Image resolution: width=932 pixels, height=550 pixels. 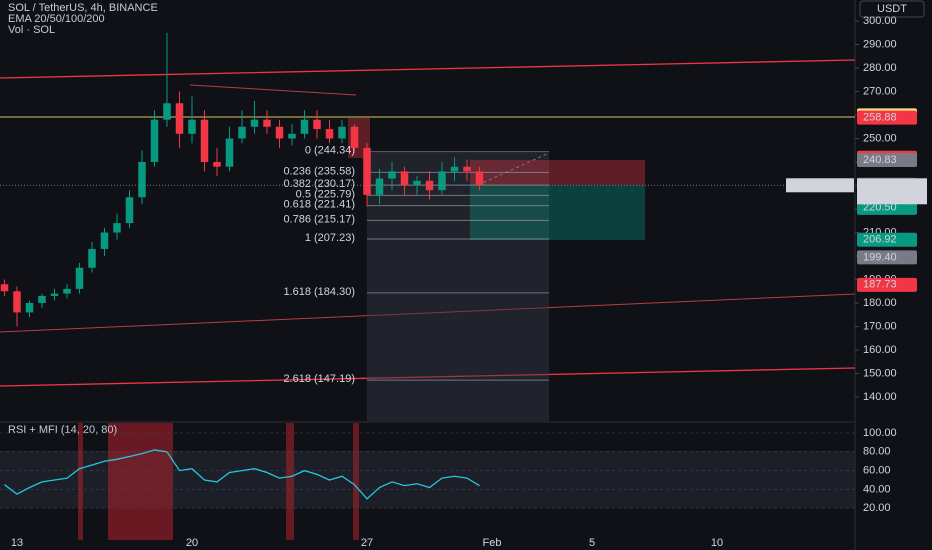 I want to click on y-tick-label: 270.00, so click(x=880, y=91).